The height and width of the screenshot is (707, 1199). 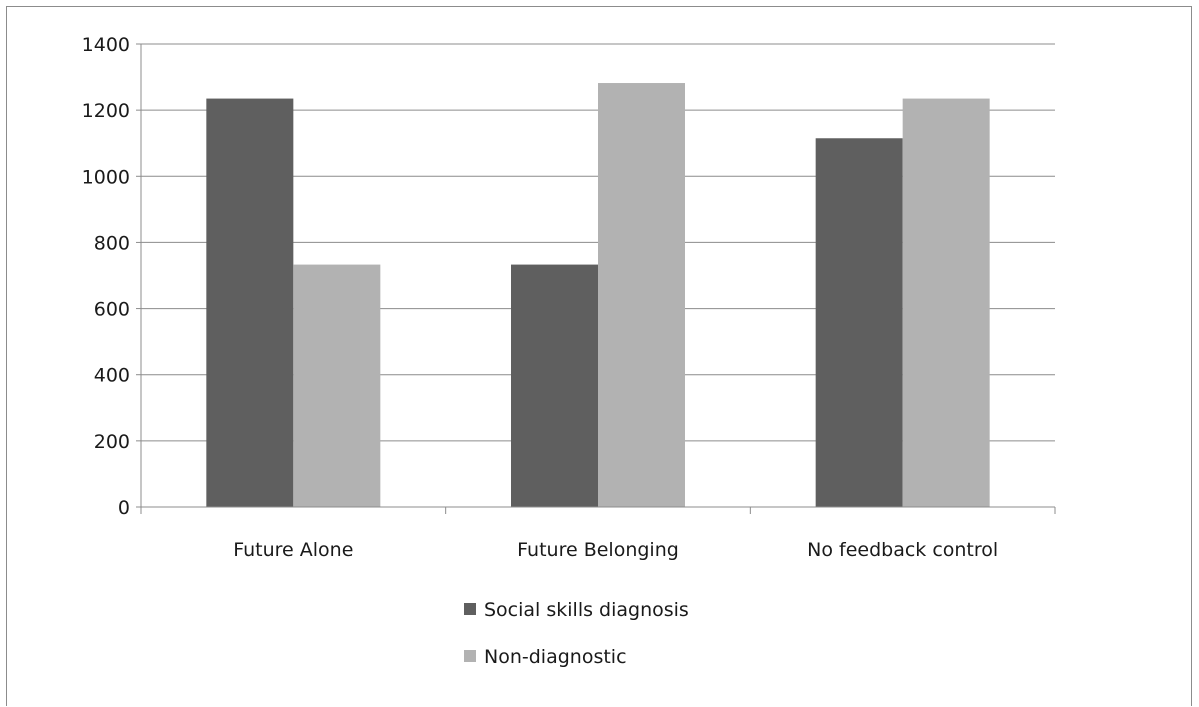 What do you see at coordinates (106, 45) in the screenshot?
I see `y-tick-label: 1400` at bounding box center [106, 45].